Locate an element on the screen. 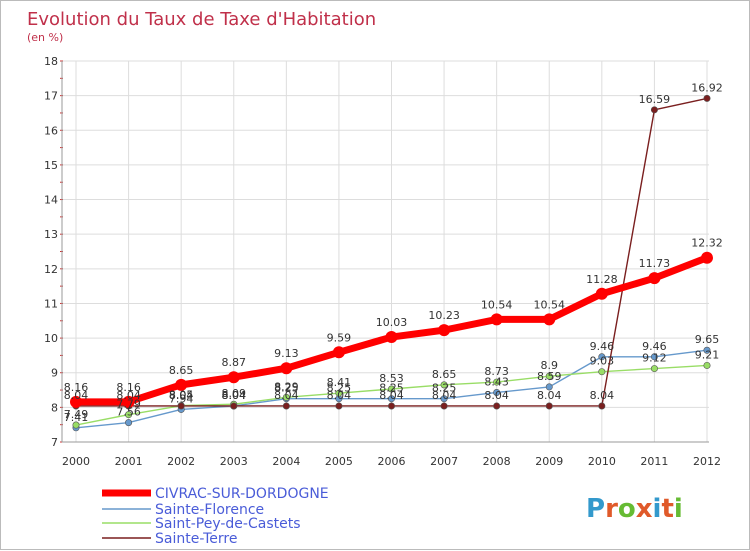 This screenshot has height=551, width=750. x-tick-label: 2011 is located at coordinates (654, 461).